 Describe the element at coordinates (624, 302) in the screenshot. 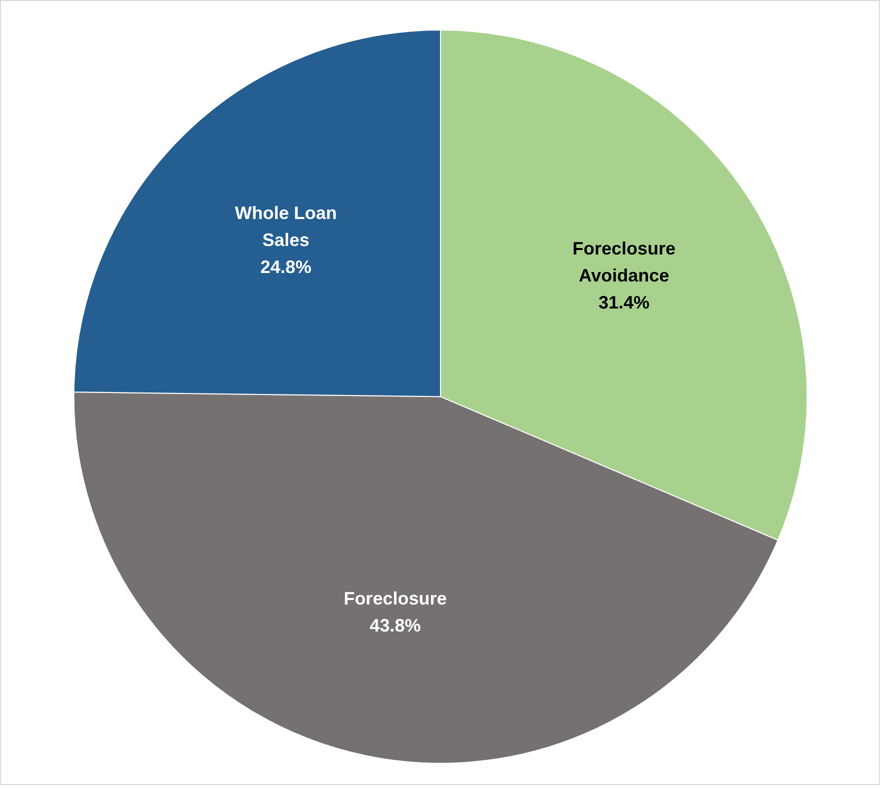

I see `data-label: 31.4%` at that location.